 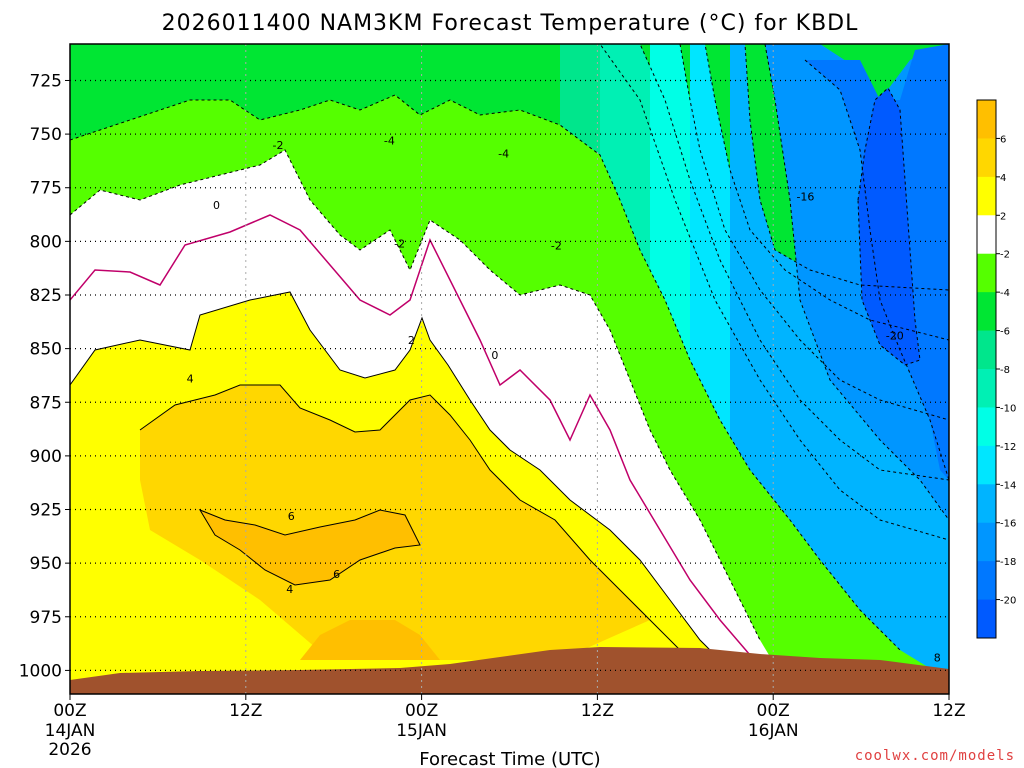 I want to click on y-tick-label: 1000, so click(x=40, y=671).